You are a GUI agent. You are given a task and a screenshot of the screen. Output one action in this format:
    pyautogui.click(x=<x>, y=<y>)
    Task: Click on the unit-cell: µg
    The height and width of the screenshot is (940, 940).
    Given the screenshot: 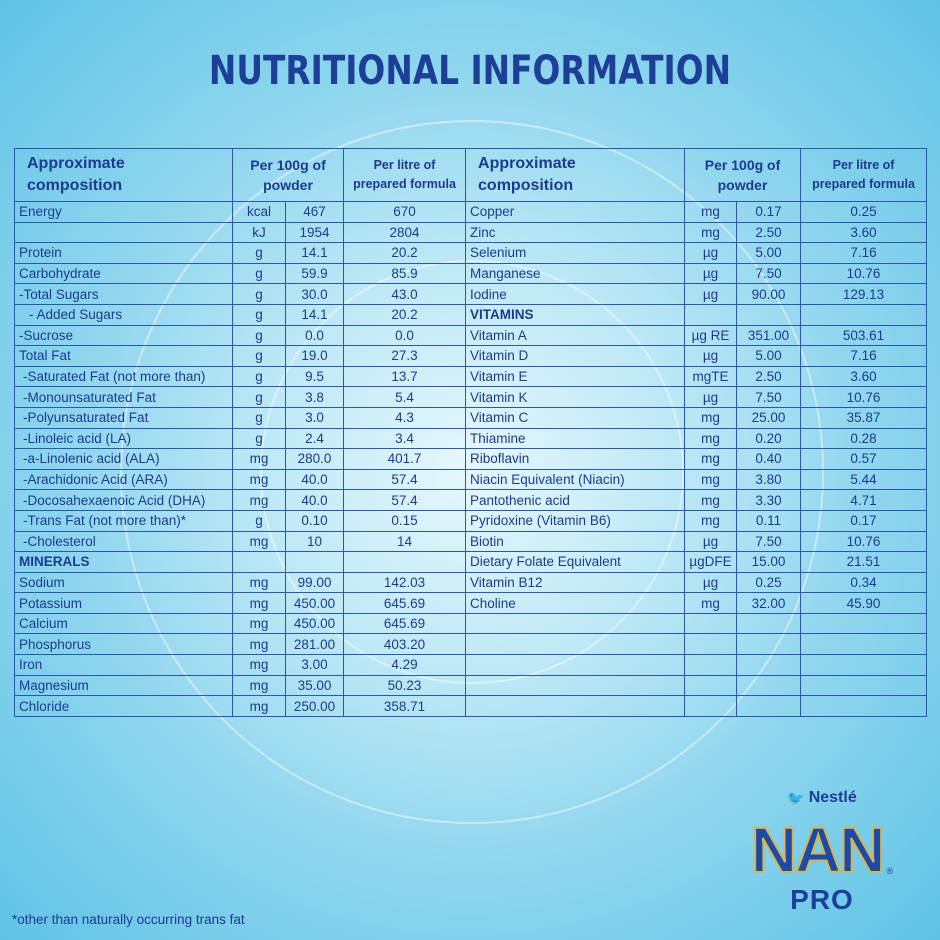 What is the action you would take?
    pyautogui.click(x=711, y=294)
    